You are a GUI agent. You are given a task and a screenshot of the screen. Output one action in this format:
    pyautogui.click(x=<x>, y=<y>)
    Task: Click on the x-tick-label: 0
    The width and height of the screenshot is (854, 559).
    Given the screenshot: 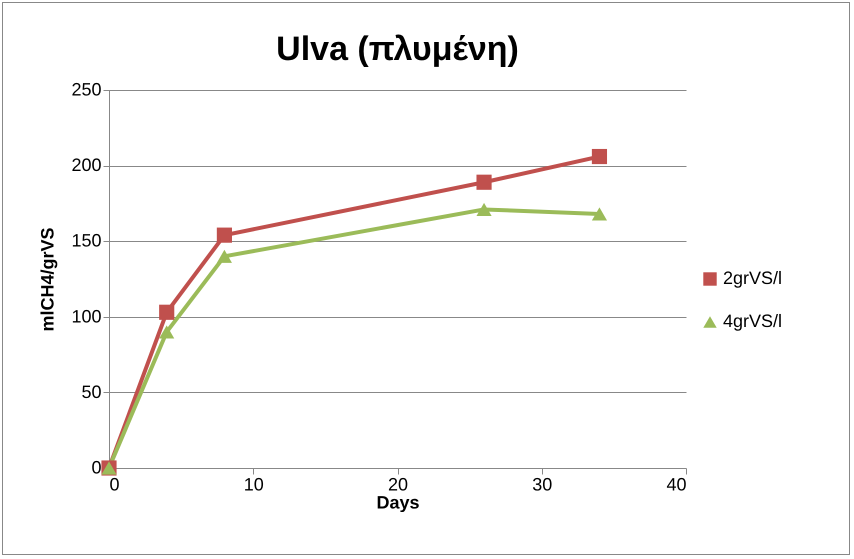 What is the action you would take?
    pyautogui.click(x=115, y=484)
    